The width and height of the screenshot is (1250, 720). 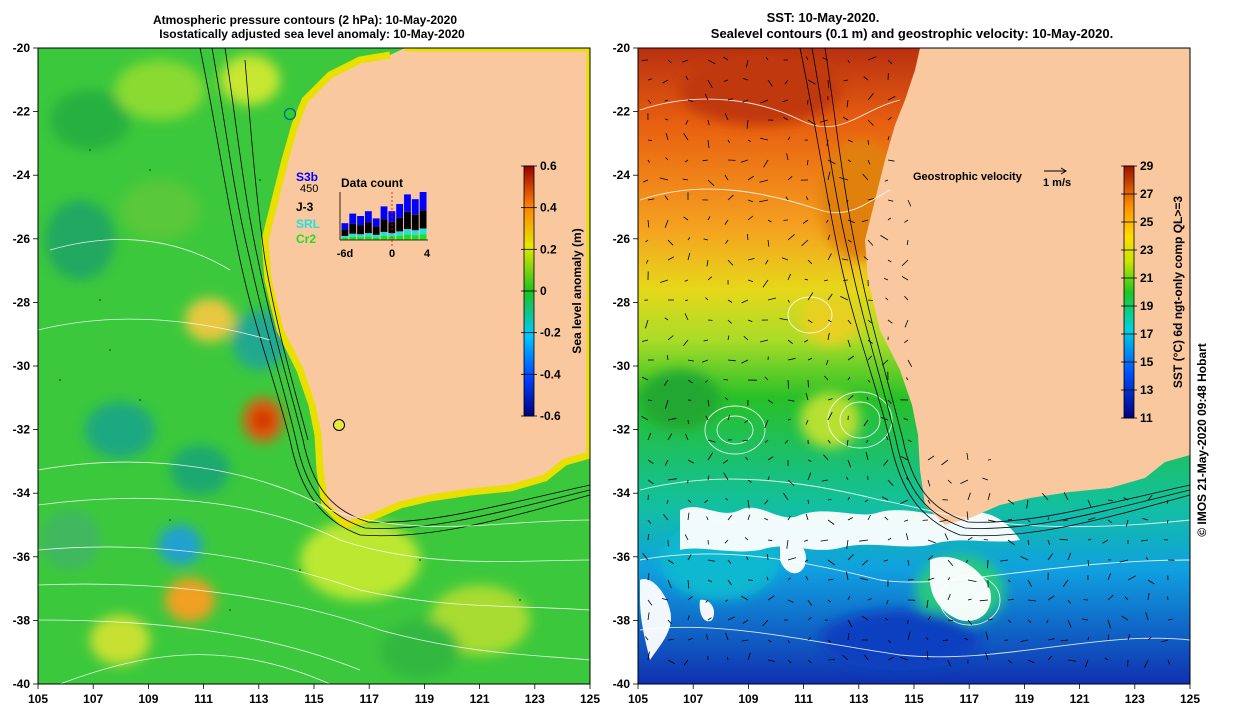 What do you see at coordinates (622, 175) in the screenshot?
I see `right-lat-label: -24` at bounding box center [622, 175].